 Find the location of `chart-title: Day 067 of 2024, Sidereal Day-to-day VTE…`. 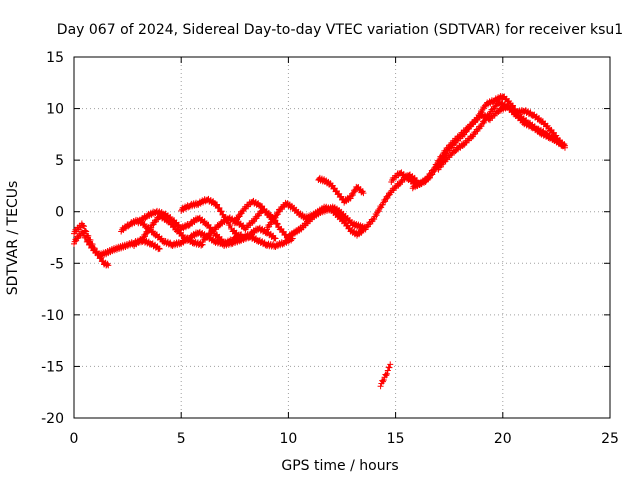

chart-title: Day 067 of 2024, Sidereal Day-to-day VTE… is located at coordinates (340, 30).